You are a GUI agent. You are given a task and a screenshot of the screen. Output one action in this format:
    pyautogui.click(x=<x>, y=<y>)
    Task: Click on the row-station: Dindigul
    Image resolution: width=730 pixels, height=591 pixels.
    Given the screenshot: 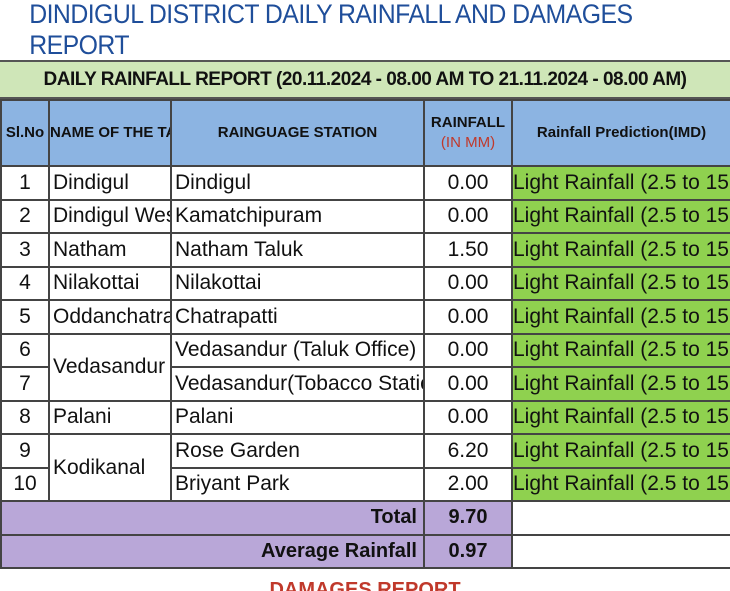 What is the action you would take?
    pyautogui.click(x=297, y=183)
    